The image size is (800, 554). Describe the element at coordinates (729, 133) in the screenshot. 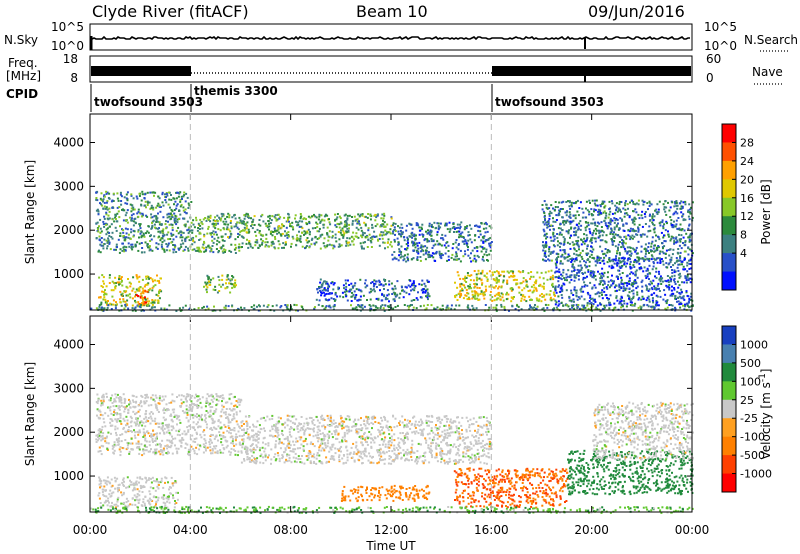

I see `colorbar-swatch` at that location.